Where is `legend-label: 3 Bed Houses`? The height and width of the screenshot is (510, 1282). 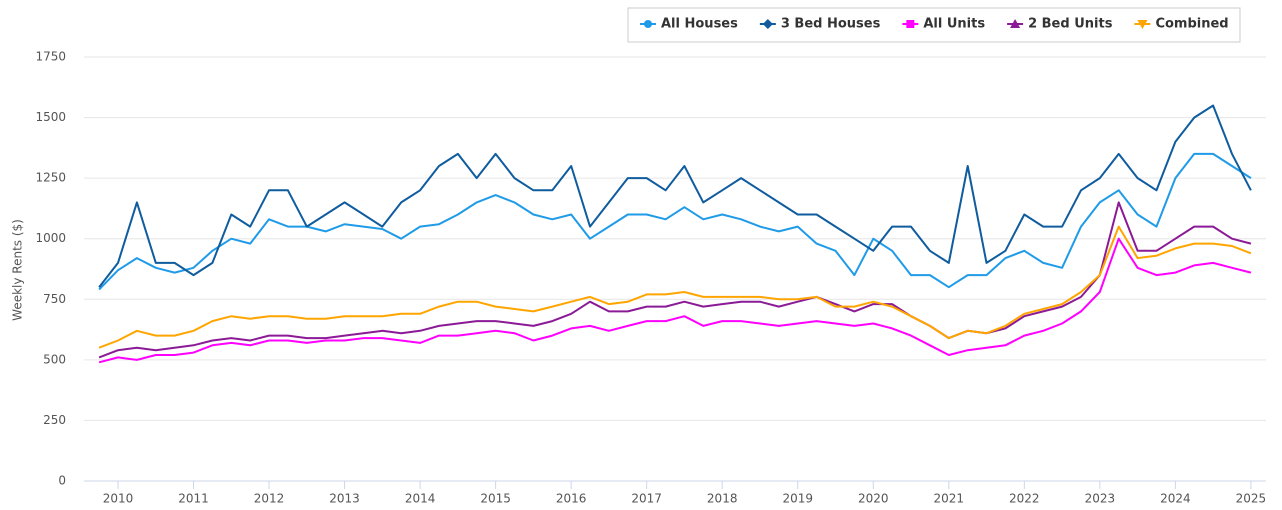
legend-label: 3 Bed Houses is located at coordinates (831, 24).